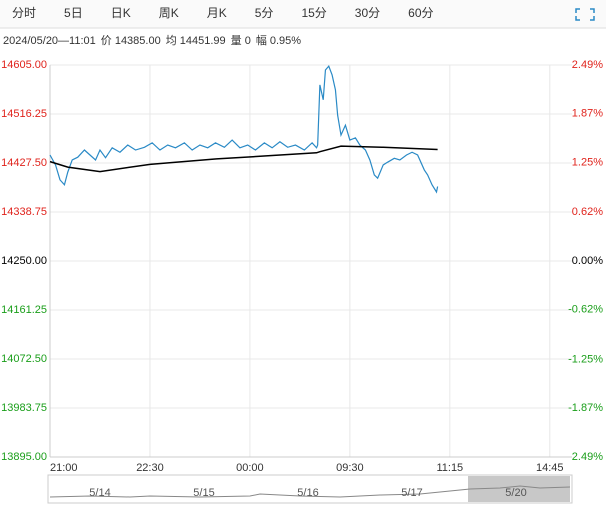 Image resolution: width=606 pixels, height=511 pixels. Describe the element at coordinates (550, 468) in the screenshot. I see `x-tick-label: 14:45` at that location.